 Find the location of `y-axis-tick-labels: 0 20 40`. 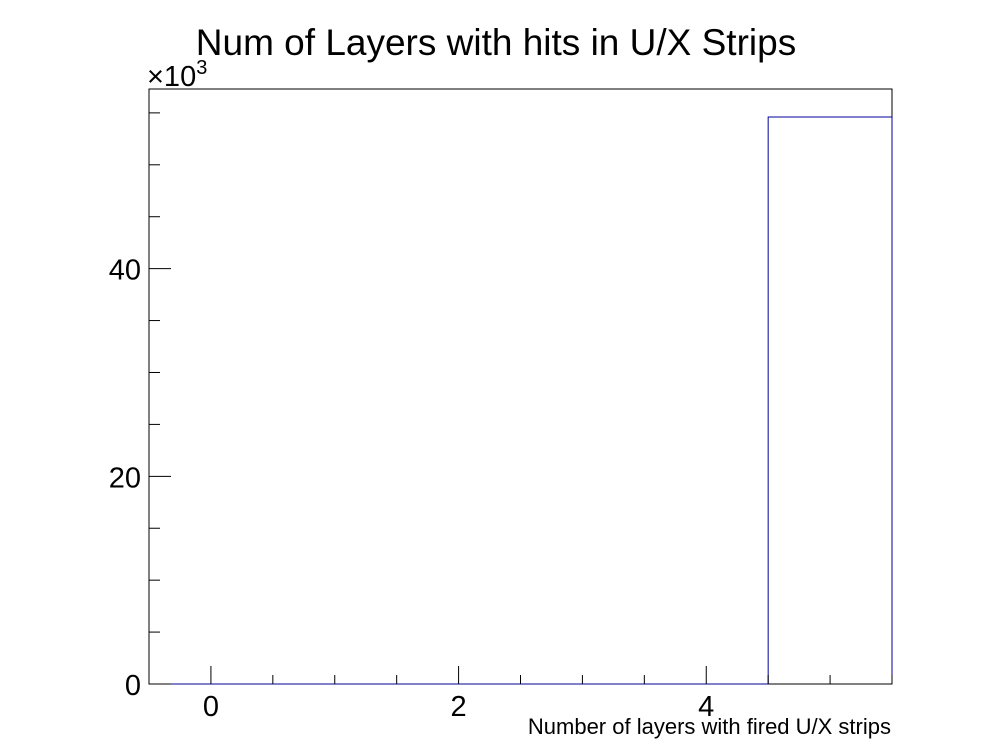

y-axis-tick-labels: 0 20 40 is located at coordinates (125, 478).